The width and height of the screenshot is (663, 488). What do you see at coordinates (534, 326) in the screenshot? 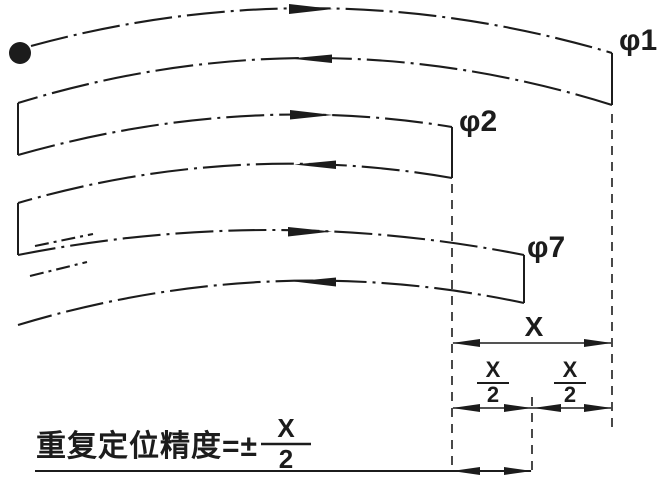
I see `dimension-x-label: X` at bounding box center [534, 326].